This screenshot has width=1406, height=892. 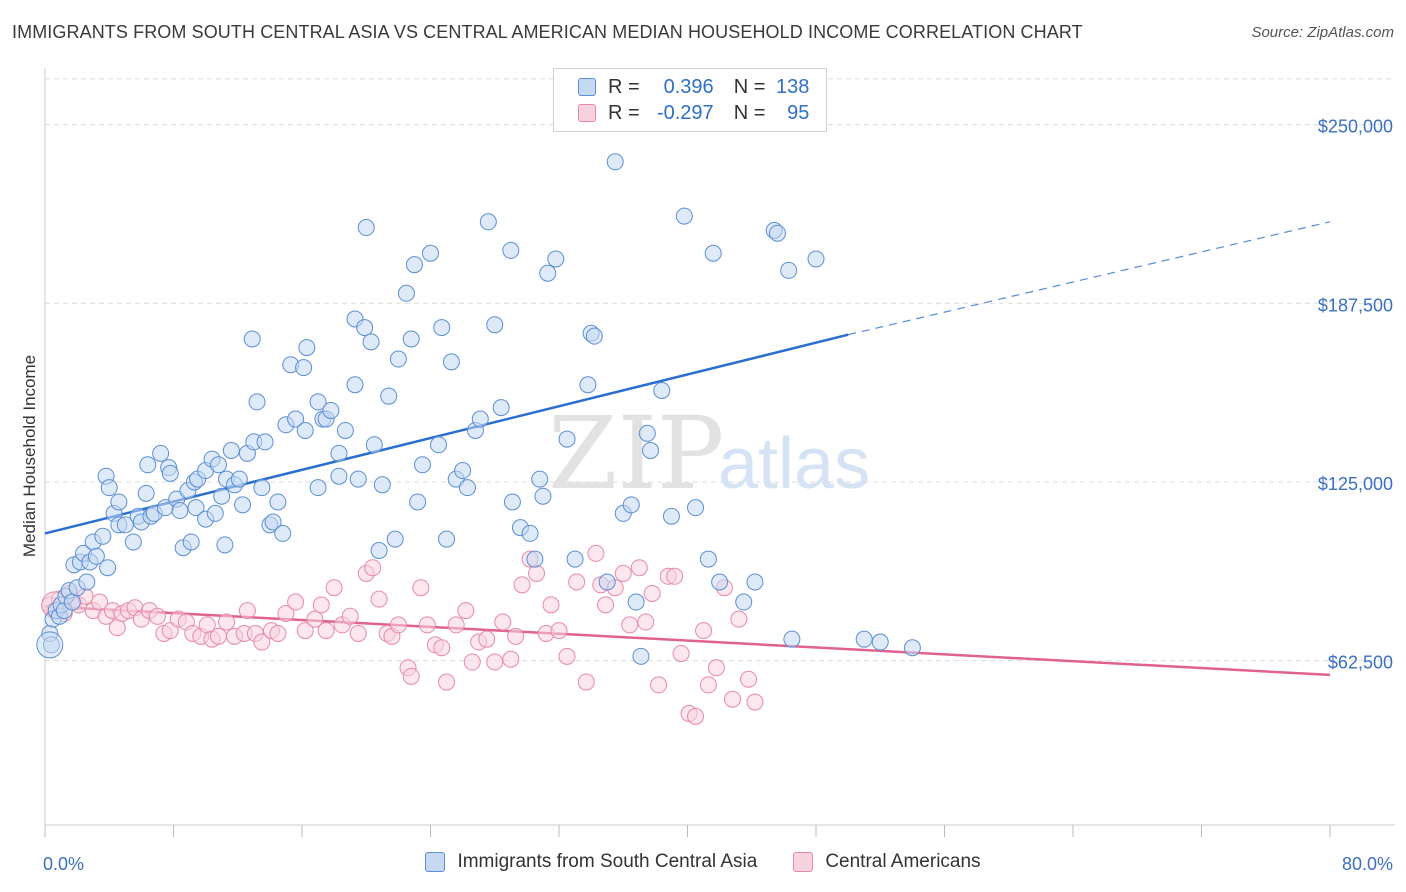 What do you see at coordinates (803, 862) in the screenshot?
I see `bottom-legend-swatch-pink` at bounding box center [803, 862].